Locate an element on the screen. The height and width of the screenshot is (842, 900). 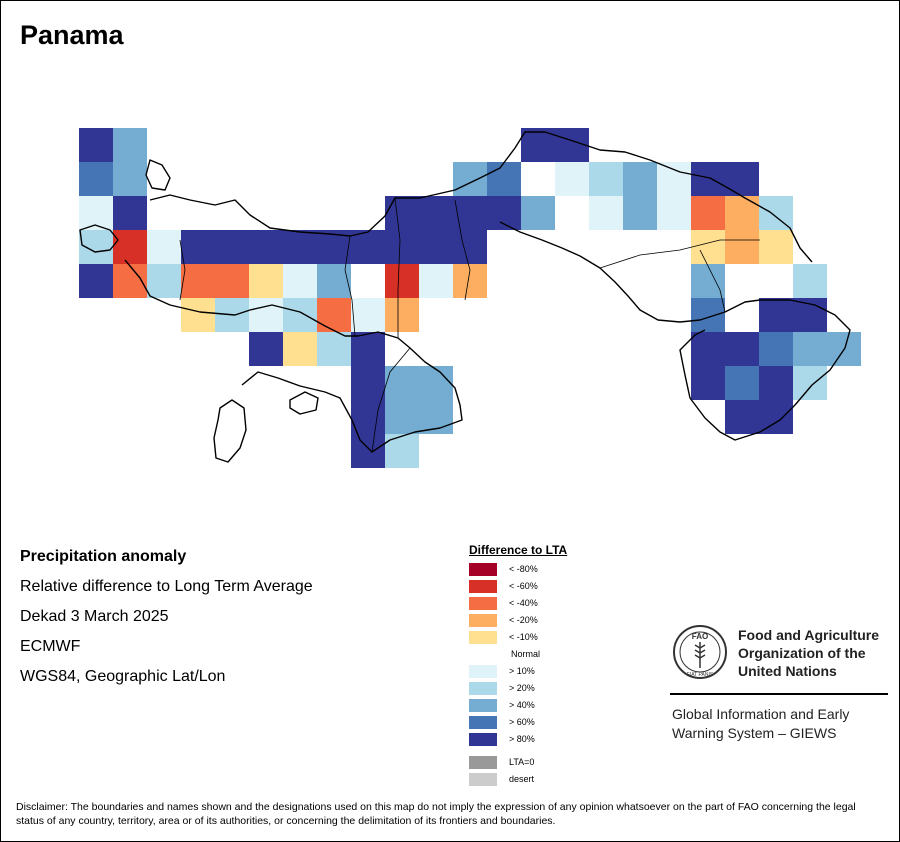
legend-item: > 80% is located at coordinates (518, 739).